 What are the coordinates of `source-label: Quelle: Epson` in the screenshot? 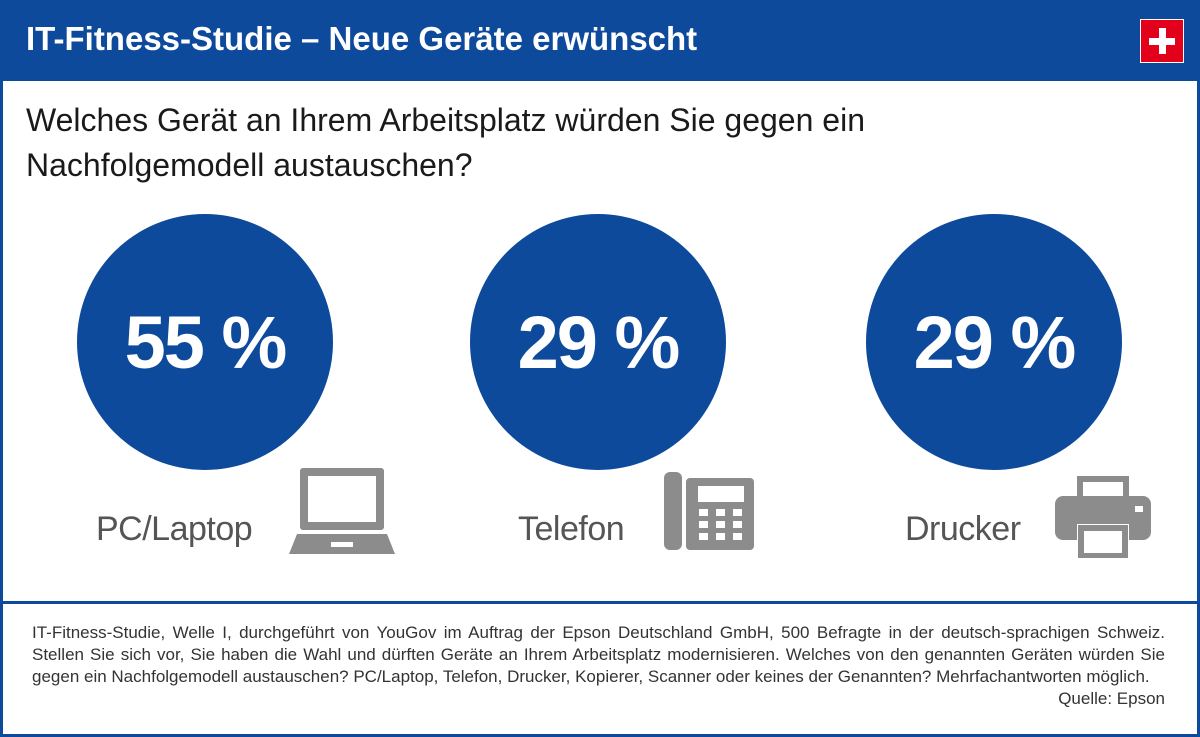 It's located at (1111, 698).